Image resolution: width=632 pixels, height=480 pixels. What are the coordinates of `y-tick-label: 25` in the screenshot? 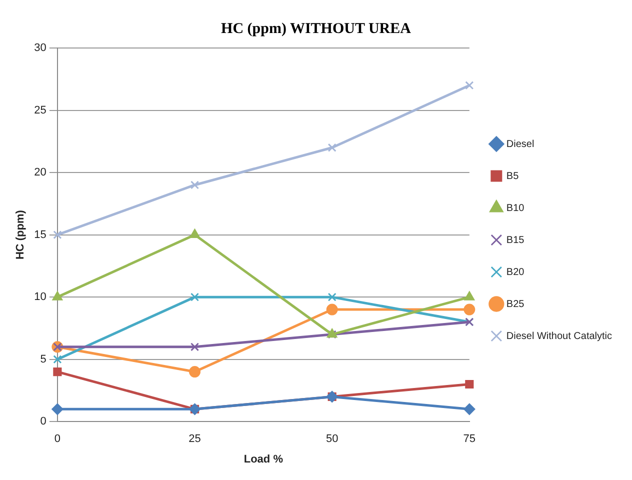 It's located at (40, 110).